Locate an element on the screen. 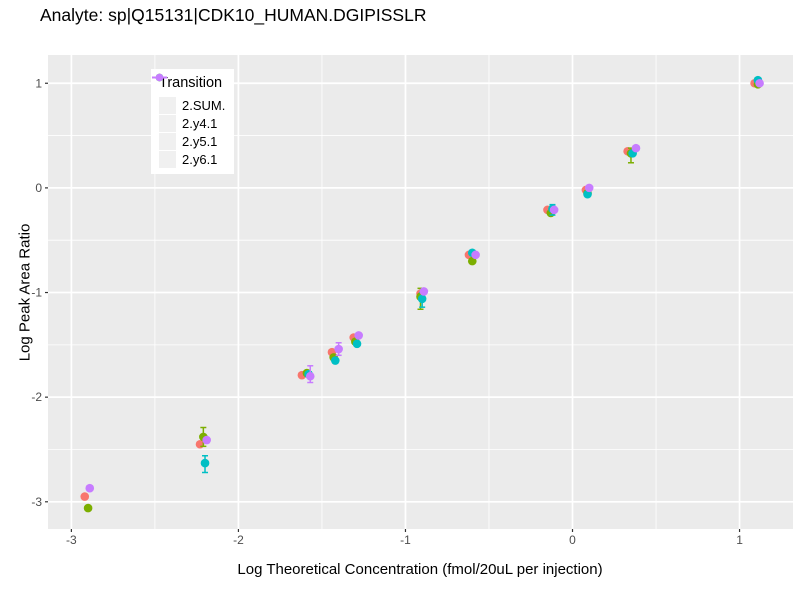 Image resolution: width=800 pixels, height=600 pixels. legend-entry: 2.y5.1 is located at coordinates (188, 111).